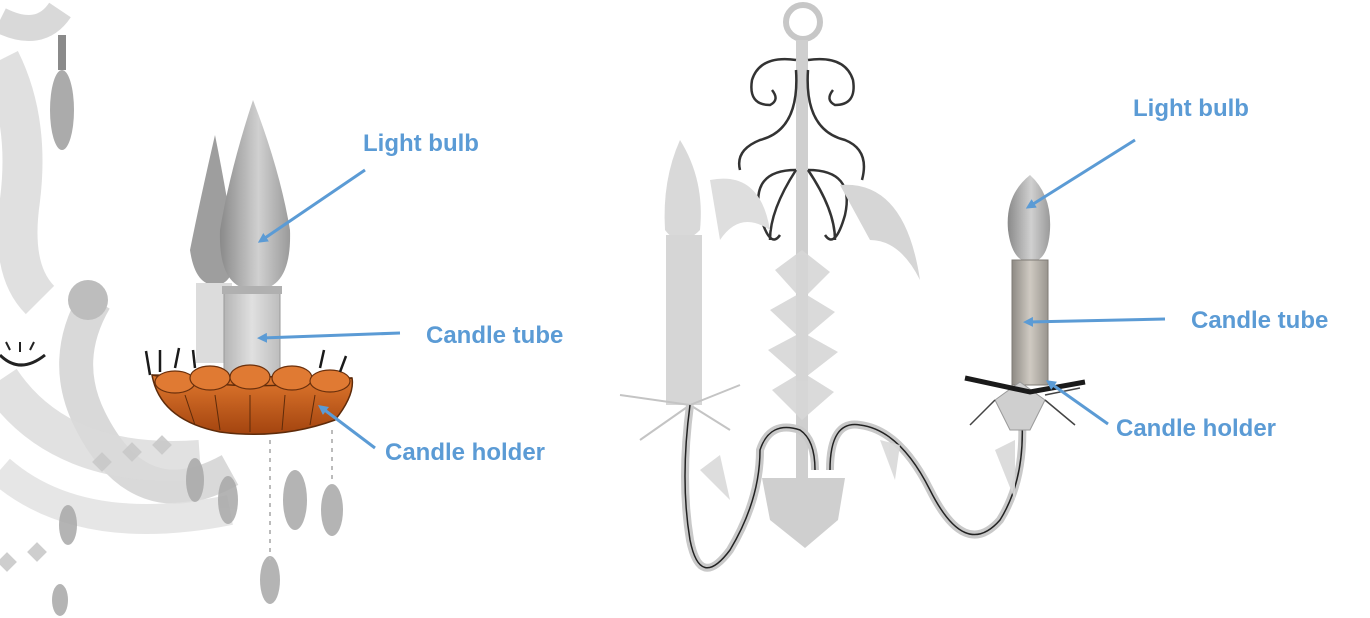 This screenshot has height=618, width=1370. Describe the element at coordinates (465, 452) in the screenshot. I see `left-candle-holder-label: Candle holder` at that location.